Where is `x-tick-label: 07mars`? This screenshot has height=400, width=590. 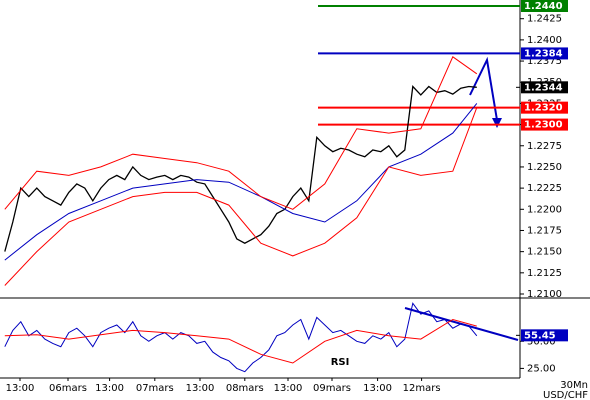 x-tick-label: 07mars is located at coordinates (155, 388).